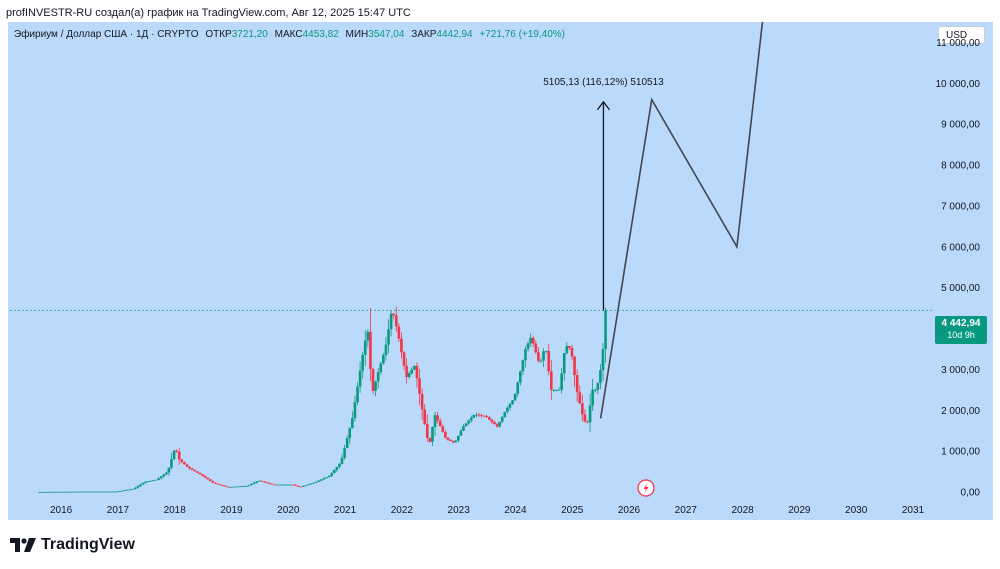 Image resolution: width=1000 pixels, height=569 pixels. Describe the element at coordinates (386, 34) in the screenshot. I see `low-value: 3547,04` at that location.